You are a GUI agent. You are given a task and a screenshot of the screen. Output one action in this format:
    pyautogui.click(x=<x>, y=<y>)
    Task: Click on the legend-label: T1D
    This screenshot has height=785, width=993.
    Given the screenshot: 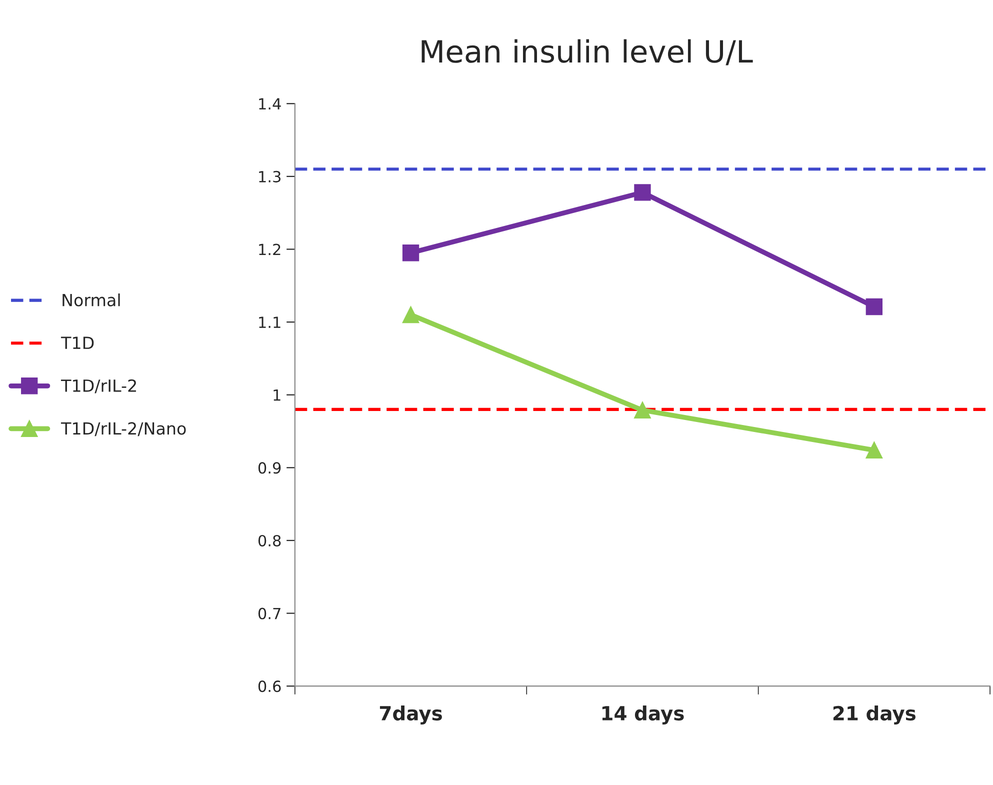 What is the action you would take?
    pyautogui.click(x=77, y=342)
    